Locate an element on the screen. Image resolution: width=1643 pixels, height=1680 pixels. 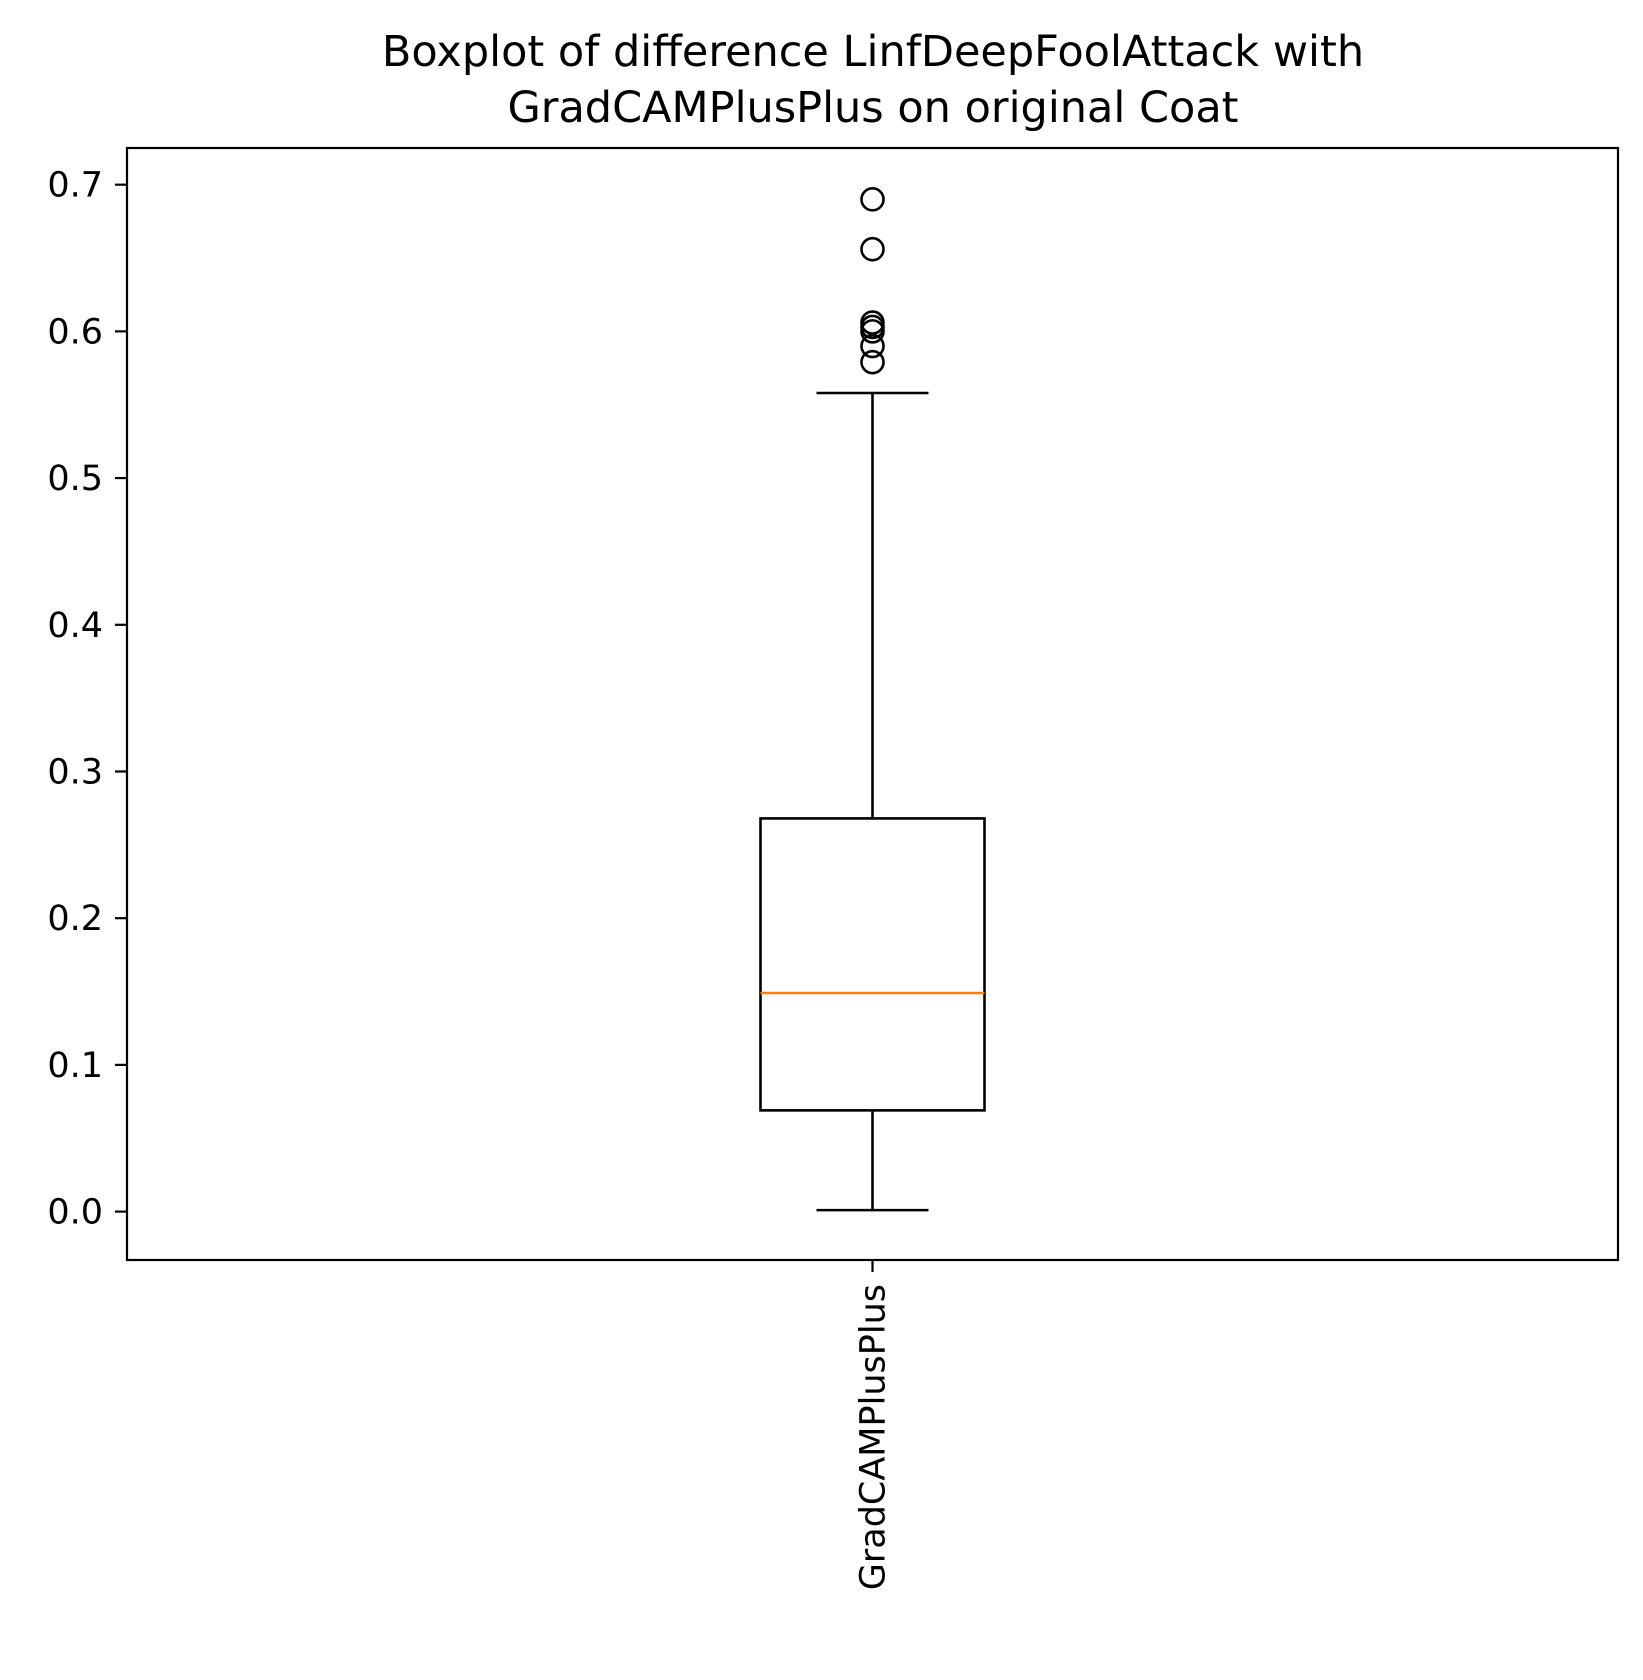
y-tick-label: 0.1 is located at coordinates (75, 1066).